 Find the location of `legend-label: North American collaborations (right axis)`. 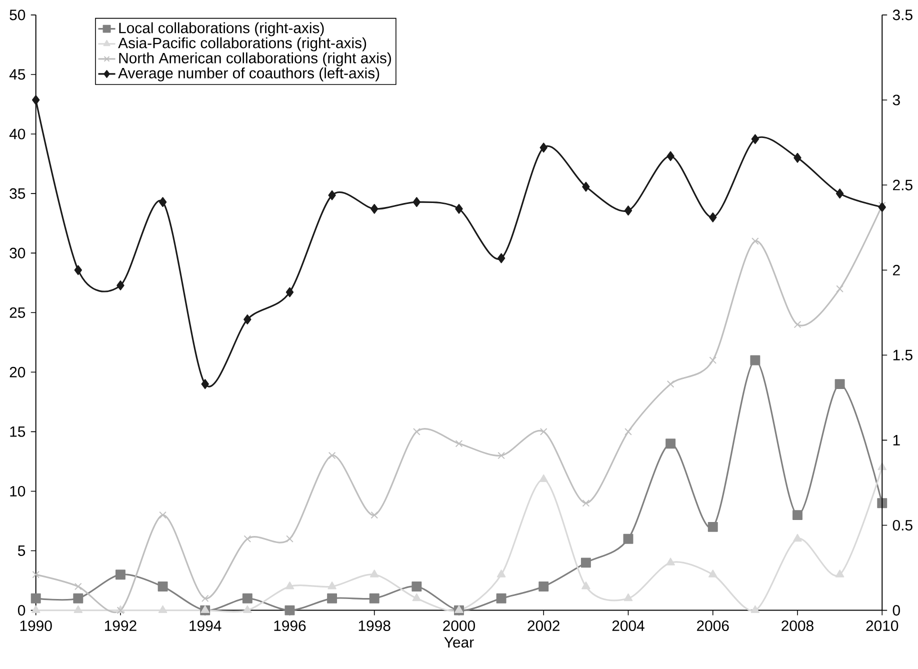

legend-label: North American collaborations (right axis) is located at coordinates (255, 59).